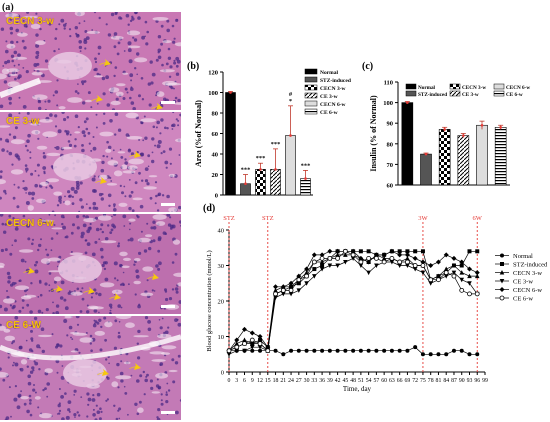 The width and height of the screenshot is (550, 422). Describe the element at coordinates (216, 196) in the screenshot. I see `y-tick-label: 0` at that location.